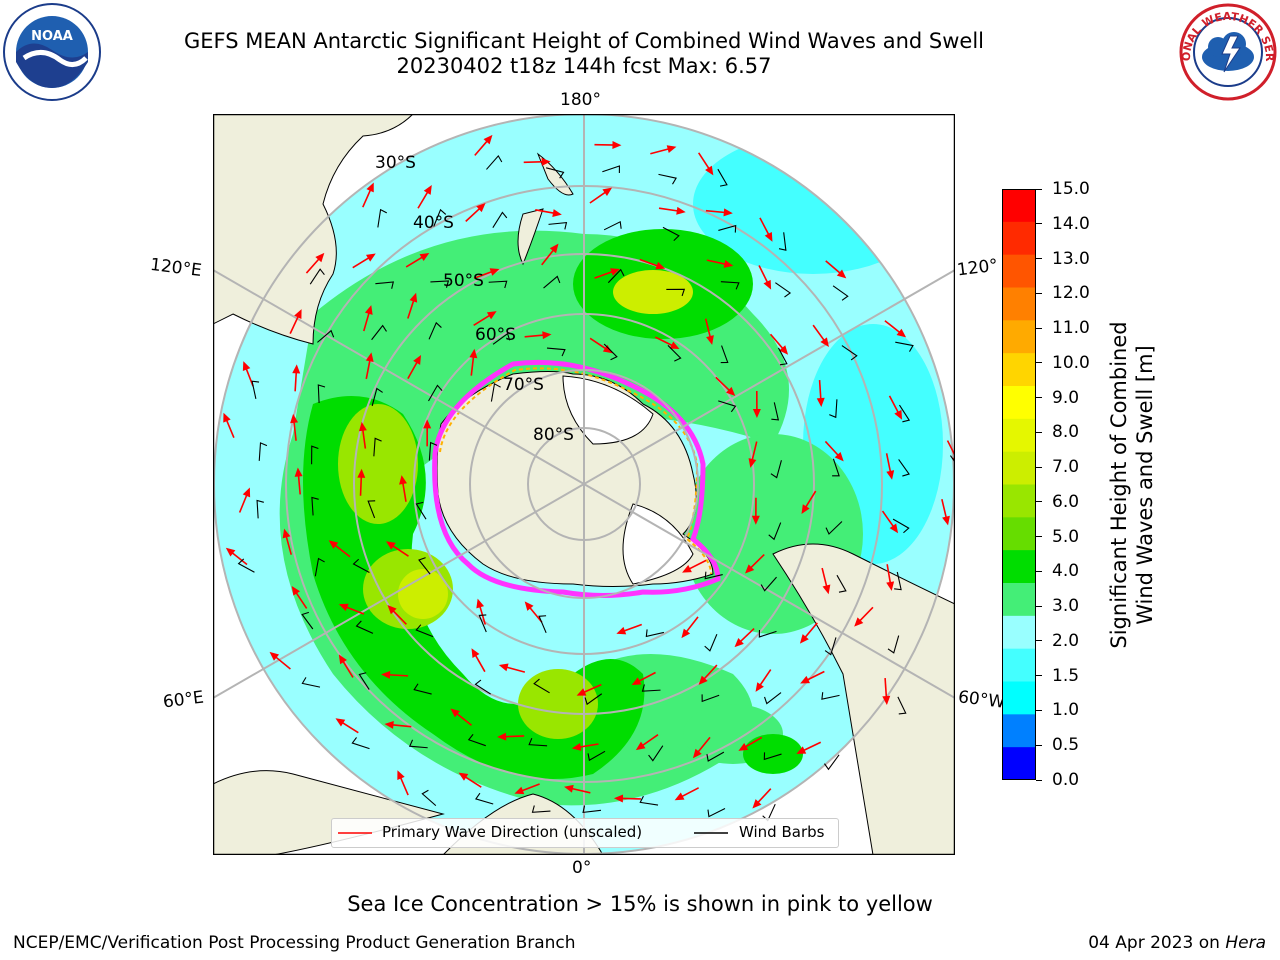  What do you see at coordinates (950, 449) in the screenshot?
I see `wave-arrow-shaft` at bounding box center [950, 449].